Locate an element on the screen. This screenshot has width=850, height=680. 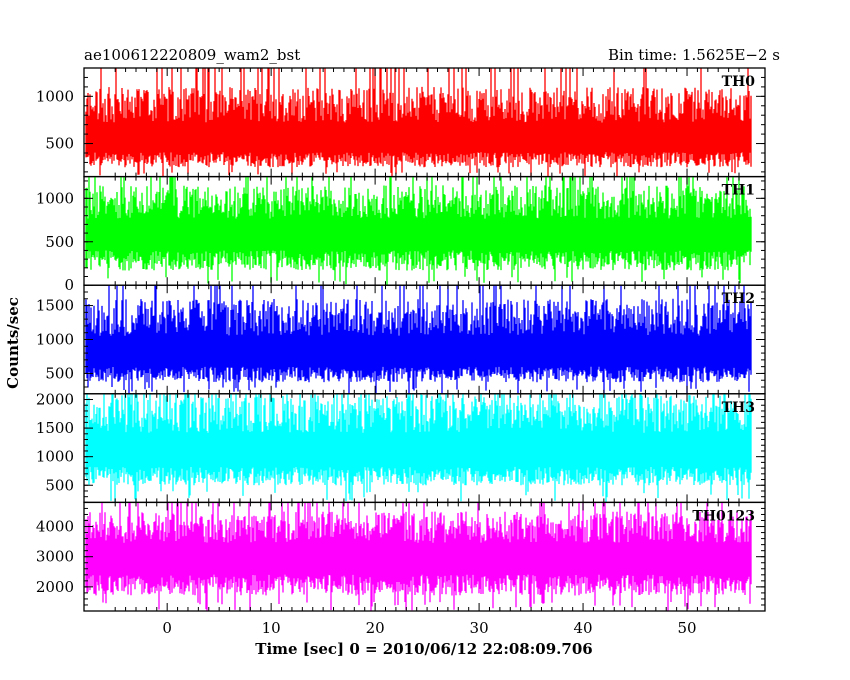
x-tick-label: 0 is located at coordinates (167, 628).